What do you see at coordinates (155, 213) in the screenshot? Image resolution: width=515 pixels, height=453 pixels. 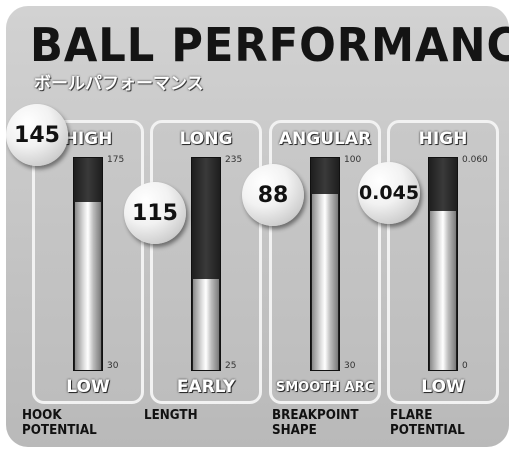 I see `value-bubble-length: 115` at bounding box center [155, 213].